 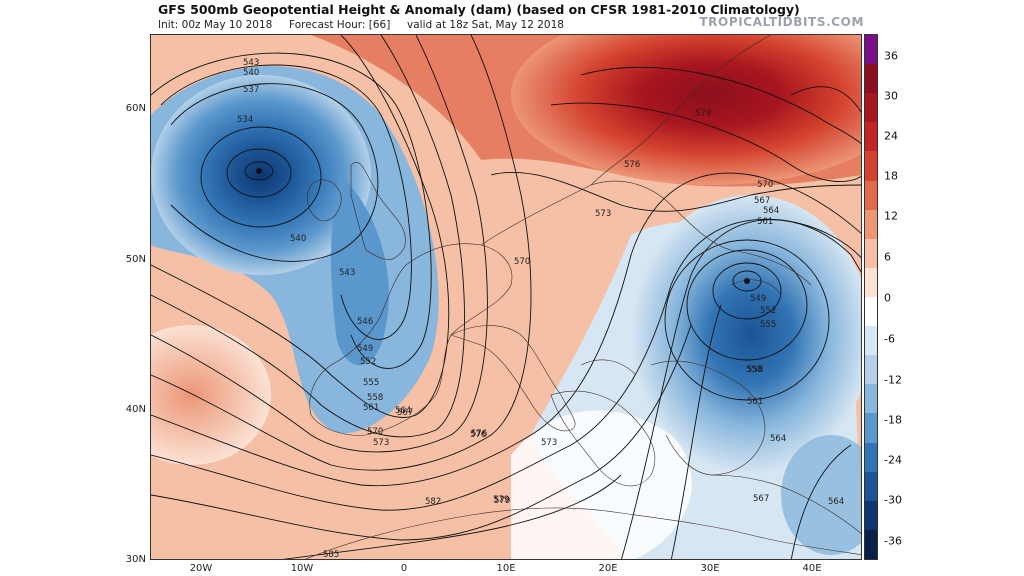 I want to click on lon-label-10w: 10W, so click(x=302, y=568).